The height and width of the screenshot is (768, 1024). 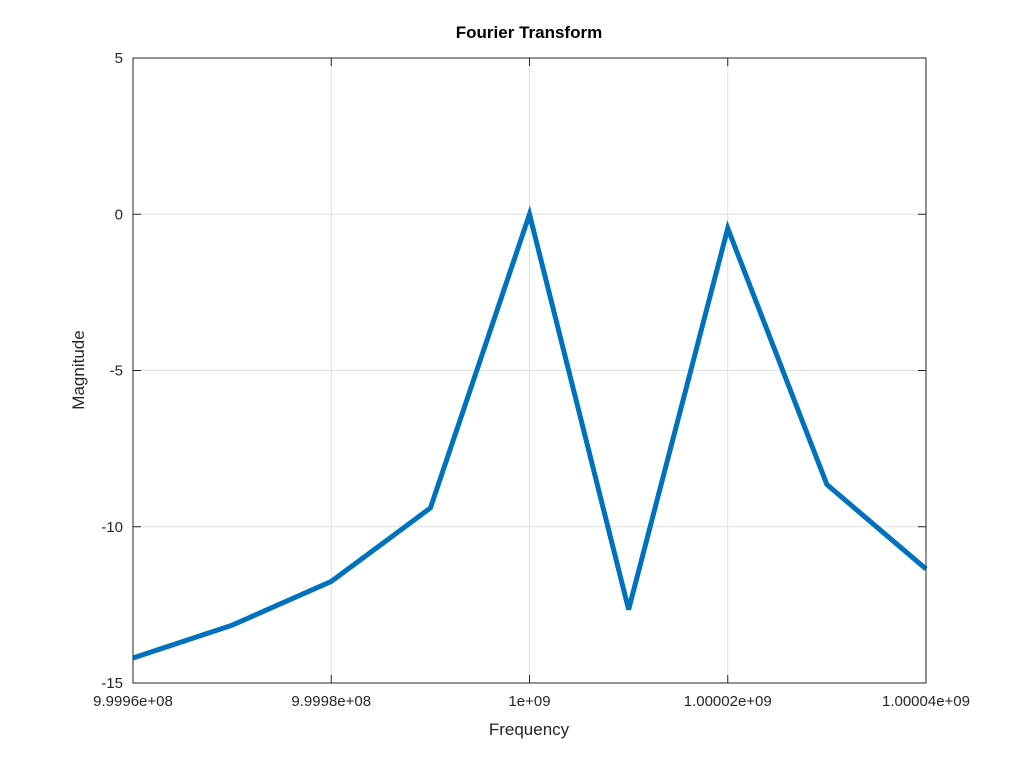 What do you see at coordinates (529, 32) in the screenshot?
I see `chart-title: Fourier Transform` at bounding box center [529, 32].